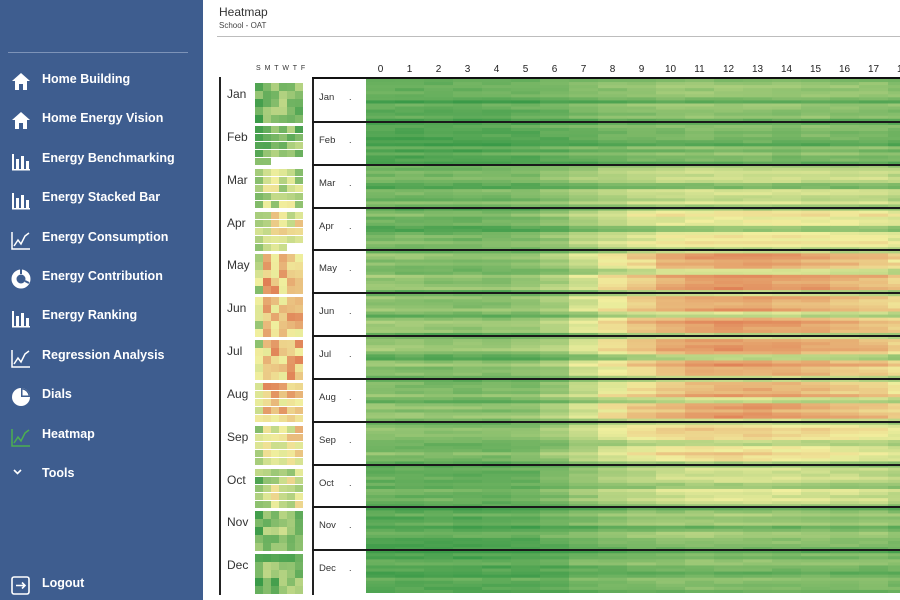 The width and height of the screenshot is (900, 600). I want to click on sidebar-item-energy-contribution: Energy Contribution, so click(101, 278).